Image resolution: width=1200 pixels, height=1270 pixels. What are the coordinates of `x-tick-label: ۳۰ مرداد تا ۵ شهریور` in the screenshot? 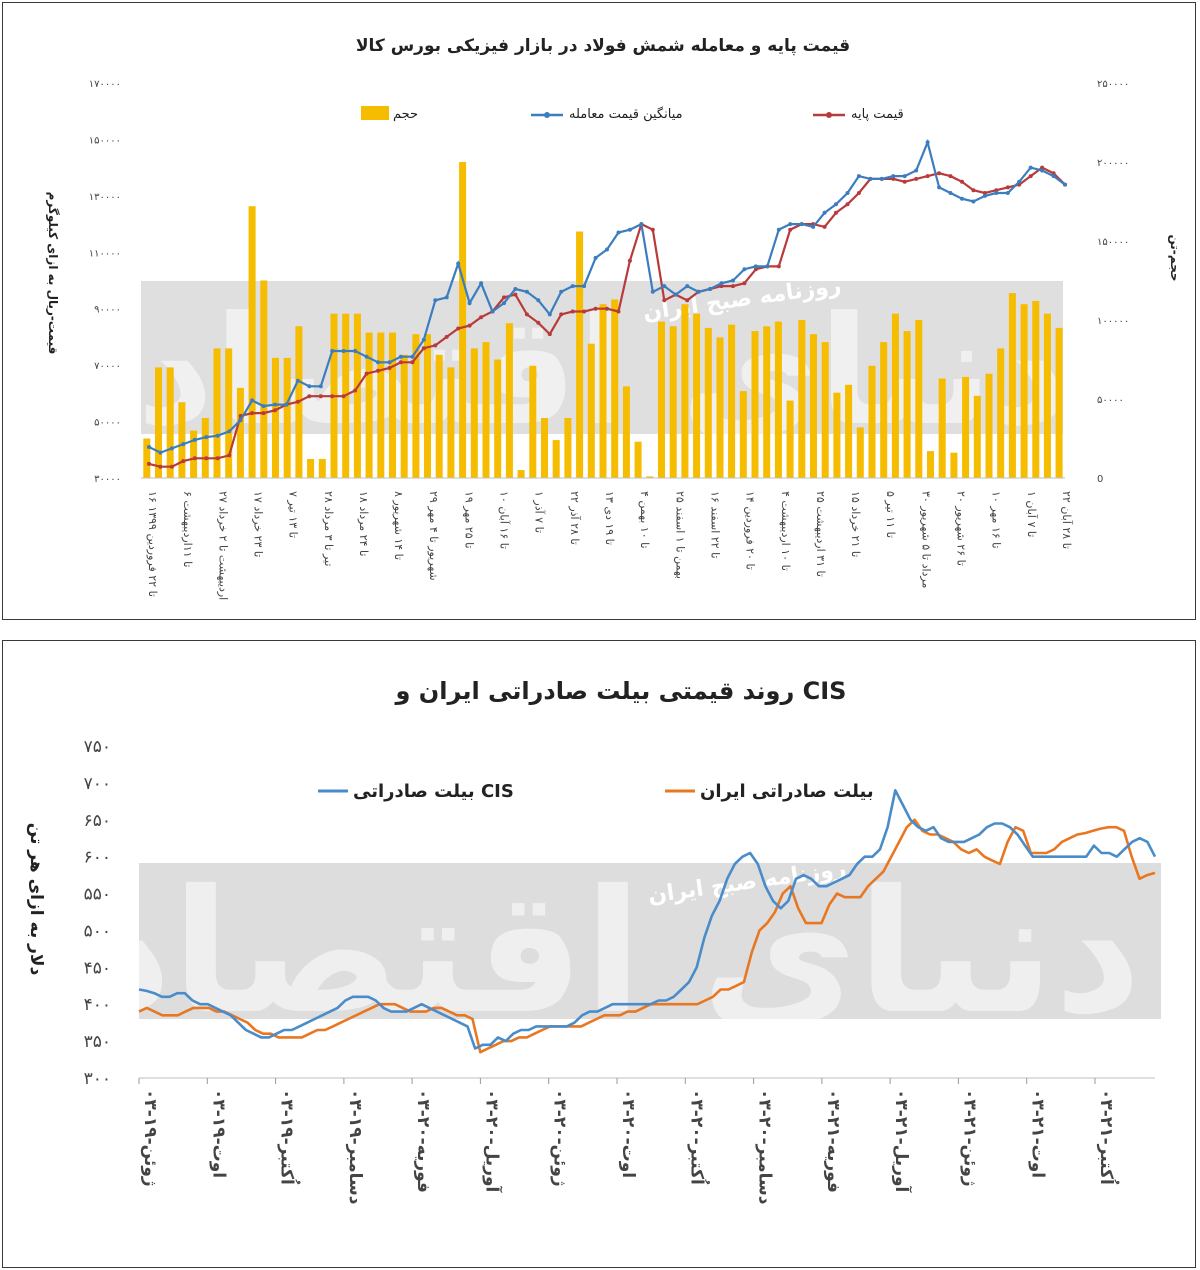 It's located at (925, 540).